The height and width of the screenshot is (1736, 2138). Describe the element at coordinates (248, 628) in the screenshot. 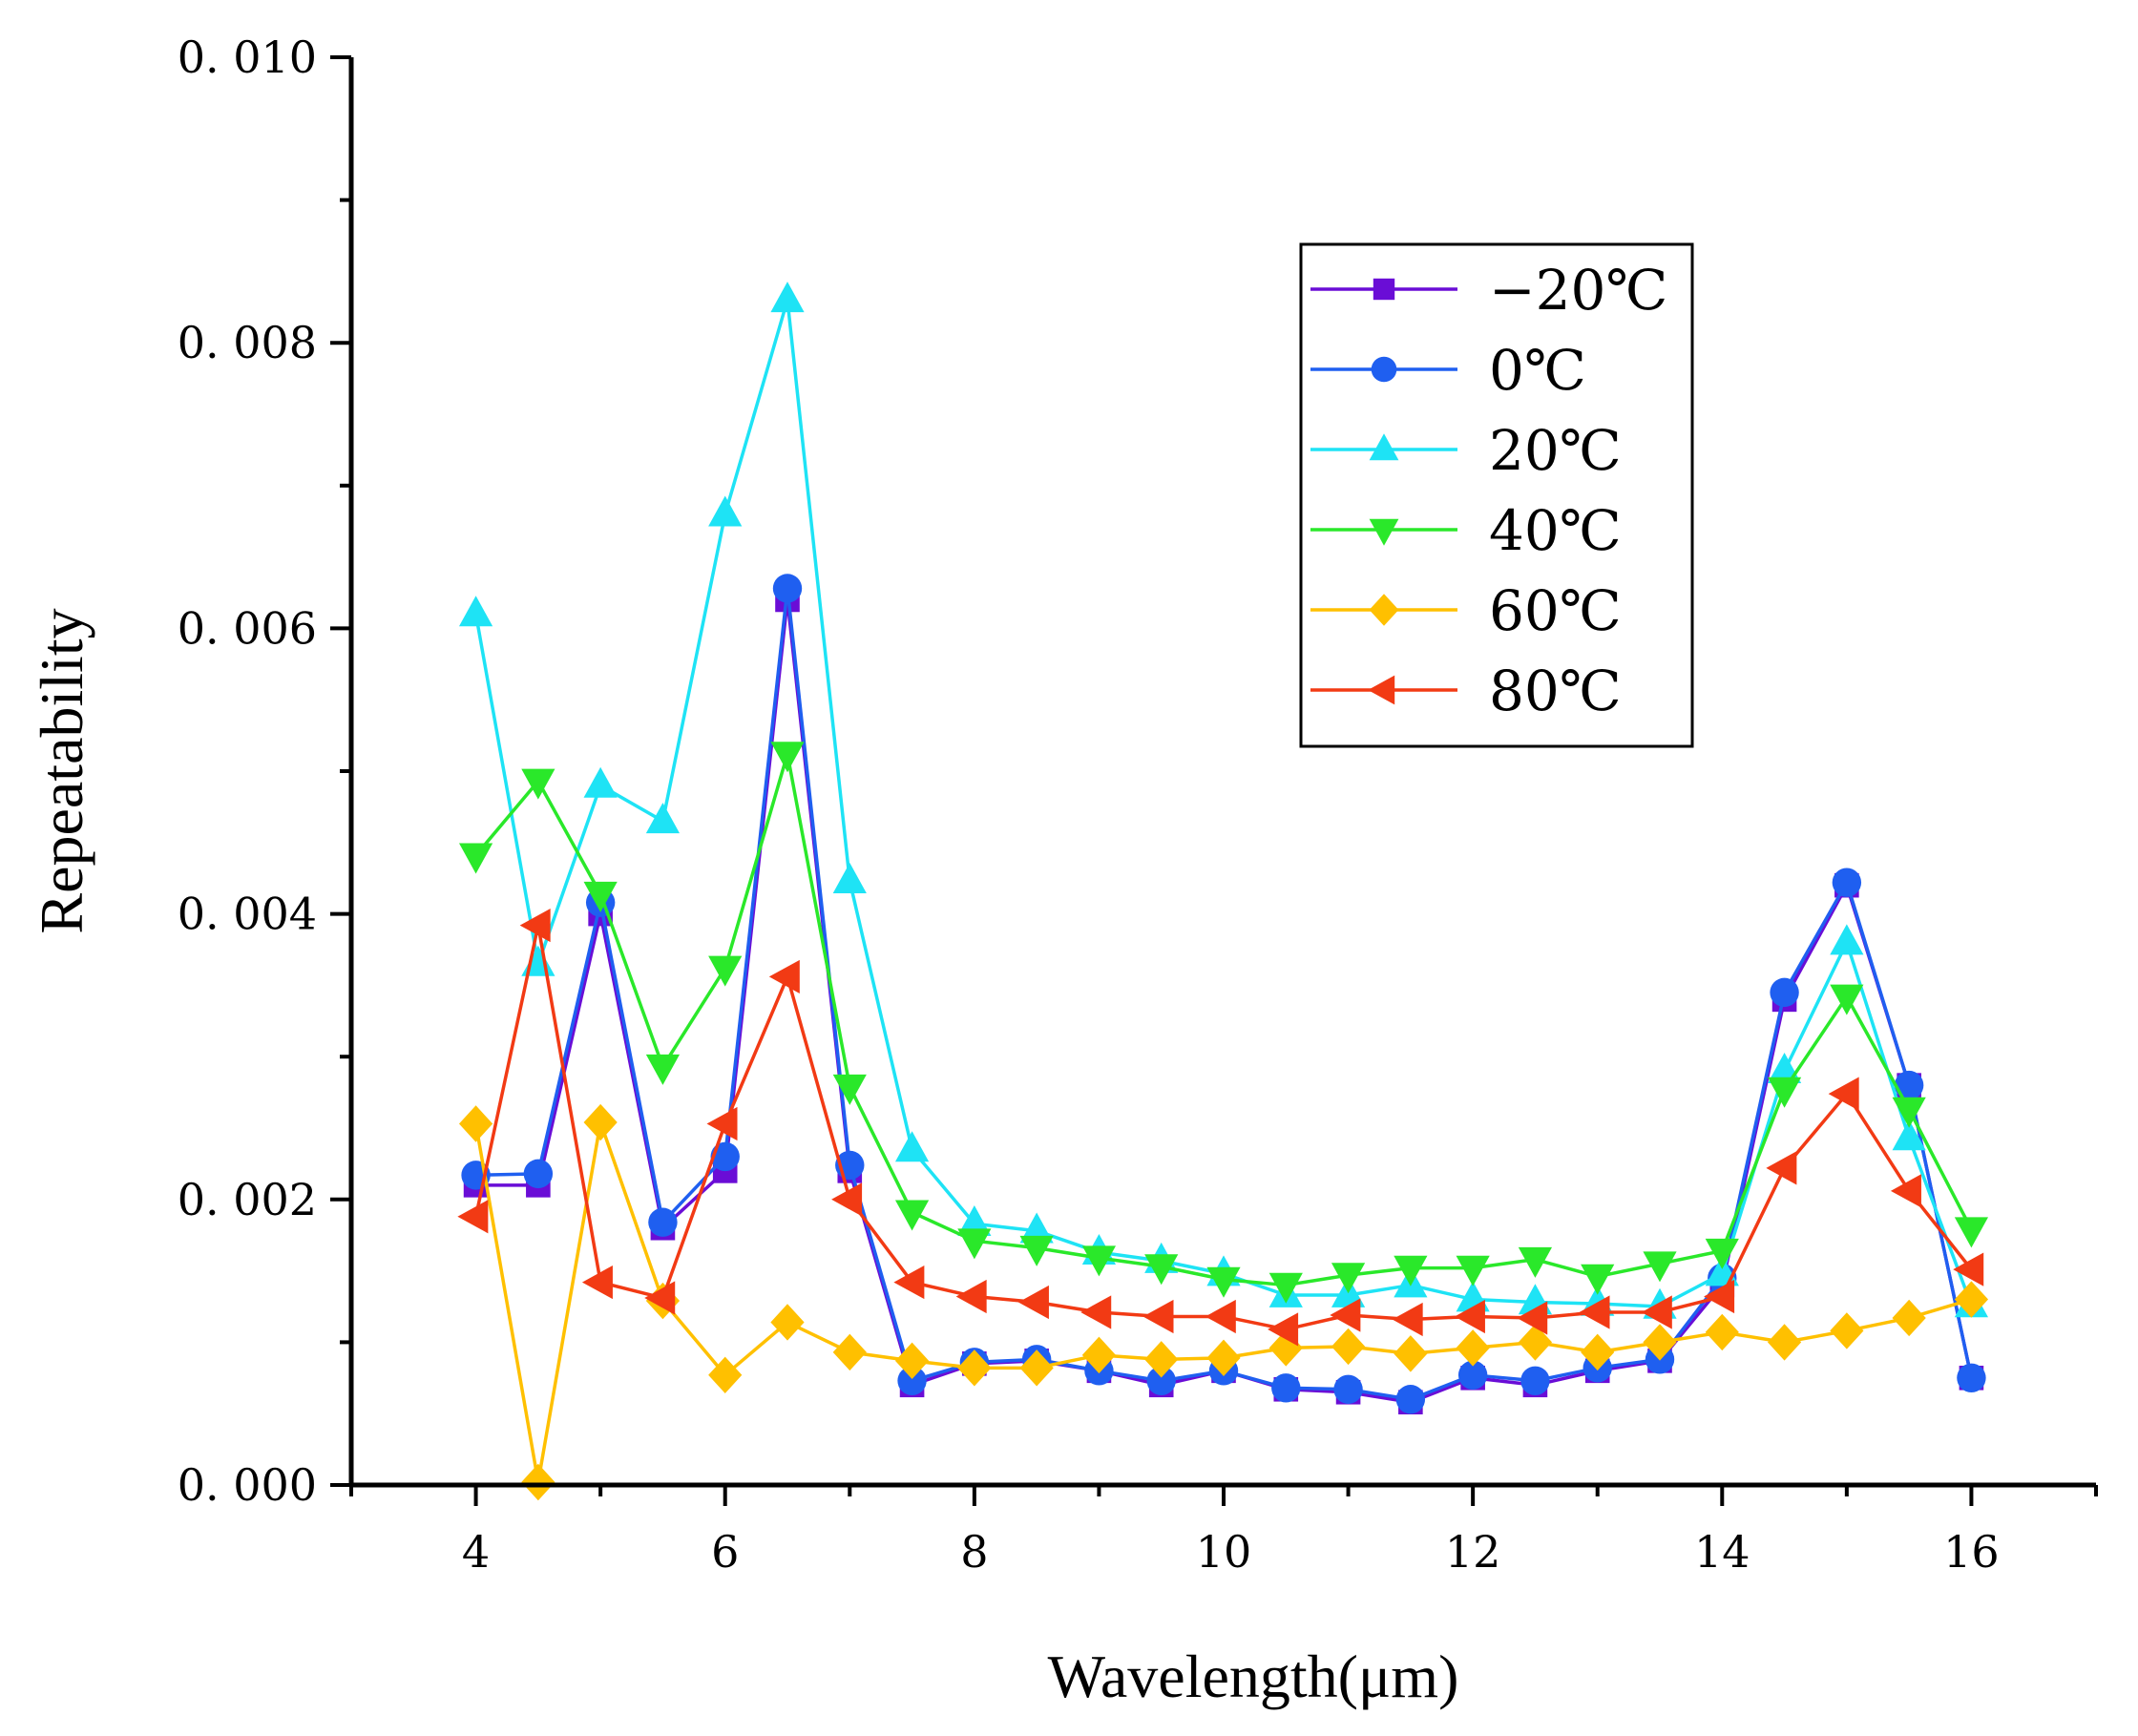

I see `y-tick-label: 0. 006` at that location.